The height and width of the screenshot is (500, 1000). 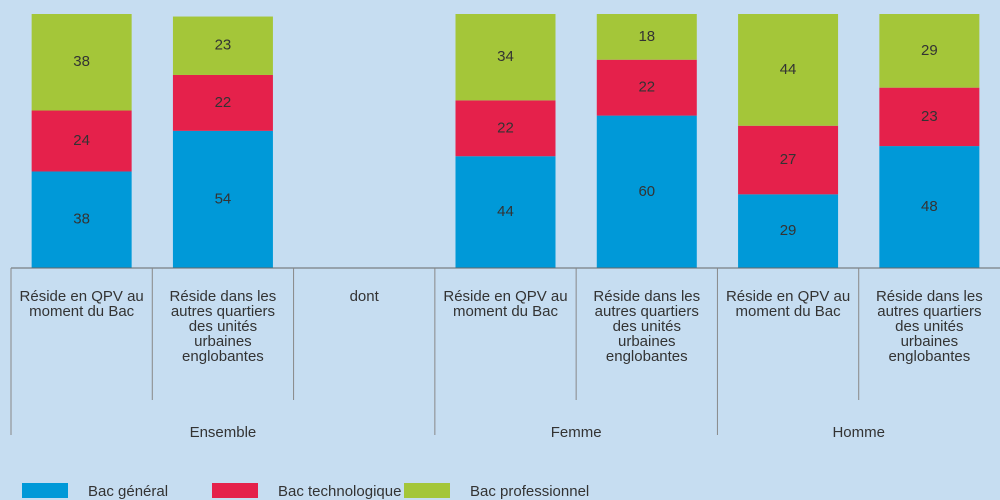 What do you see at coordinates (858, 432) in the screenshot?
I see `group-label: Homme` at bounding box center [858, 432].